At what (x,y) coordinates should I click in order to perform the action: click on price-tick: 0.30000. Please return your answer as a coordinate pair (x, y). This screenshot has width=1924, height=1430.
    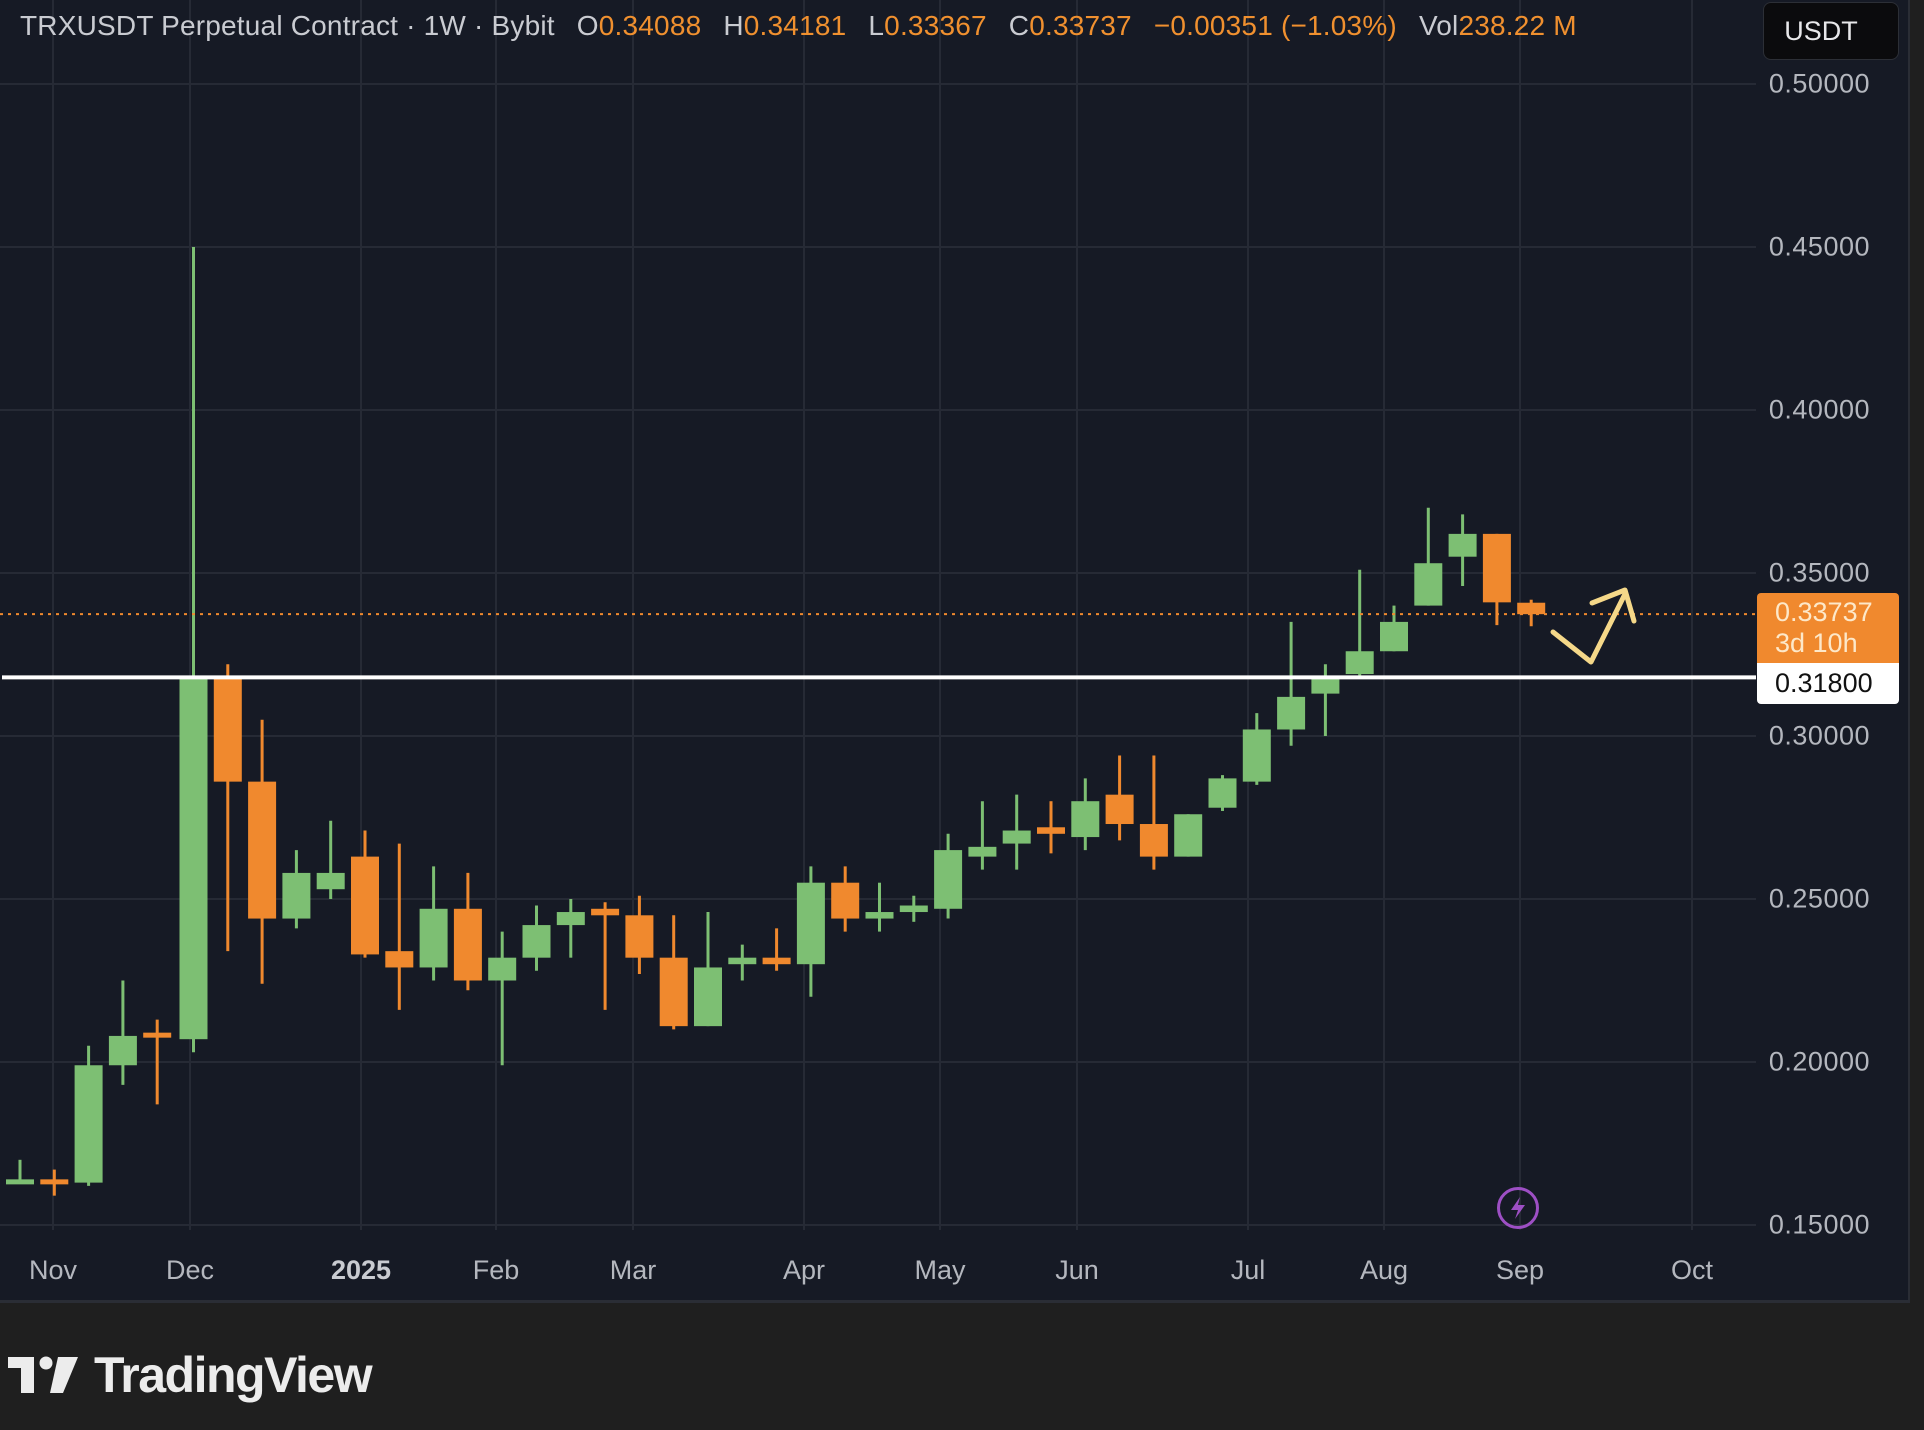
    Looking at the image, I should click on (1819, 735).